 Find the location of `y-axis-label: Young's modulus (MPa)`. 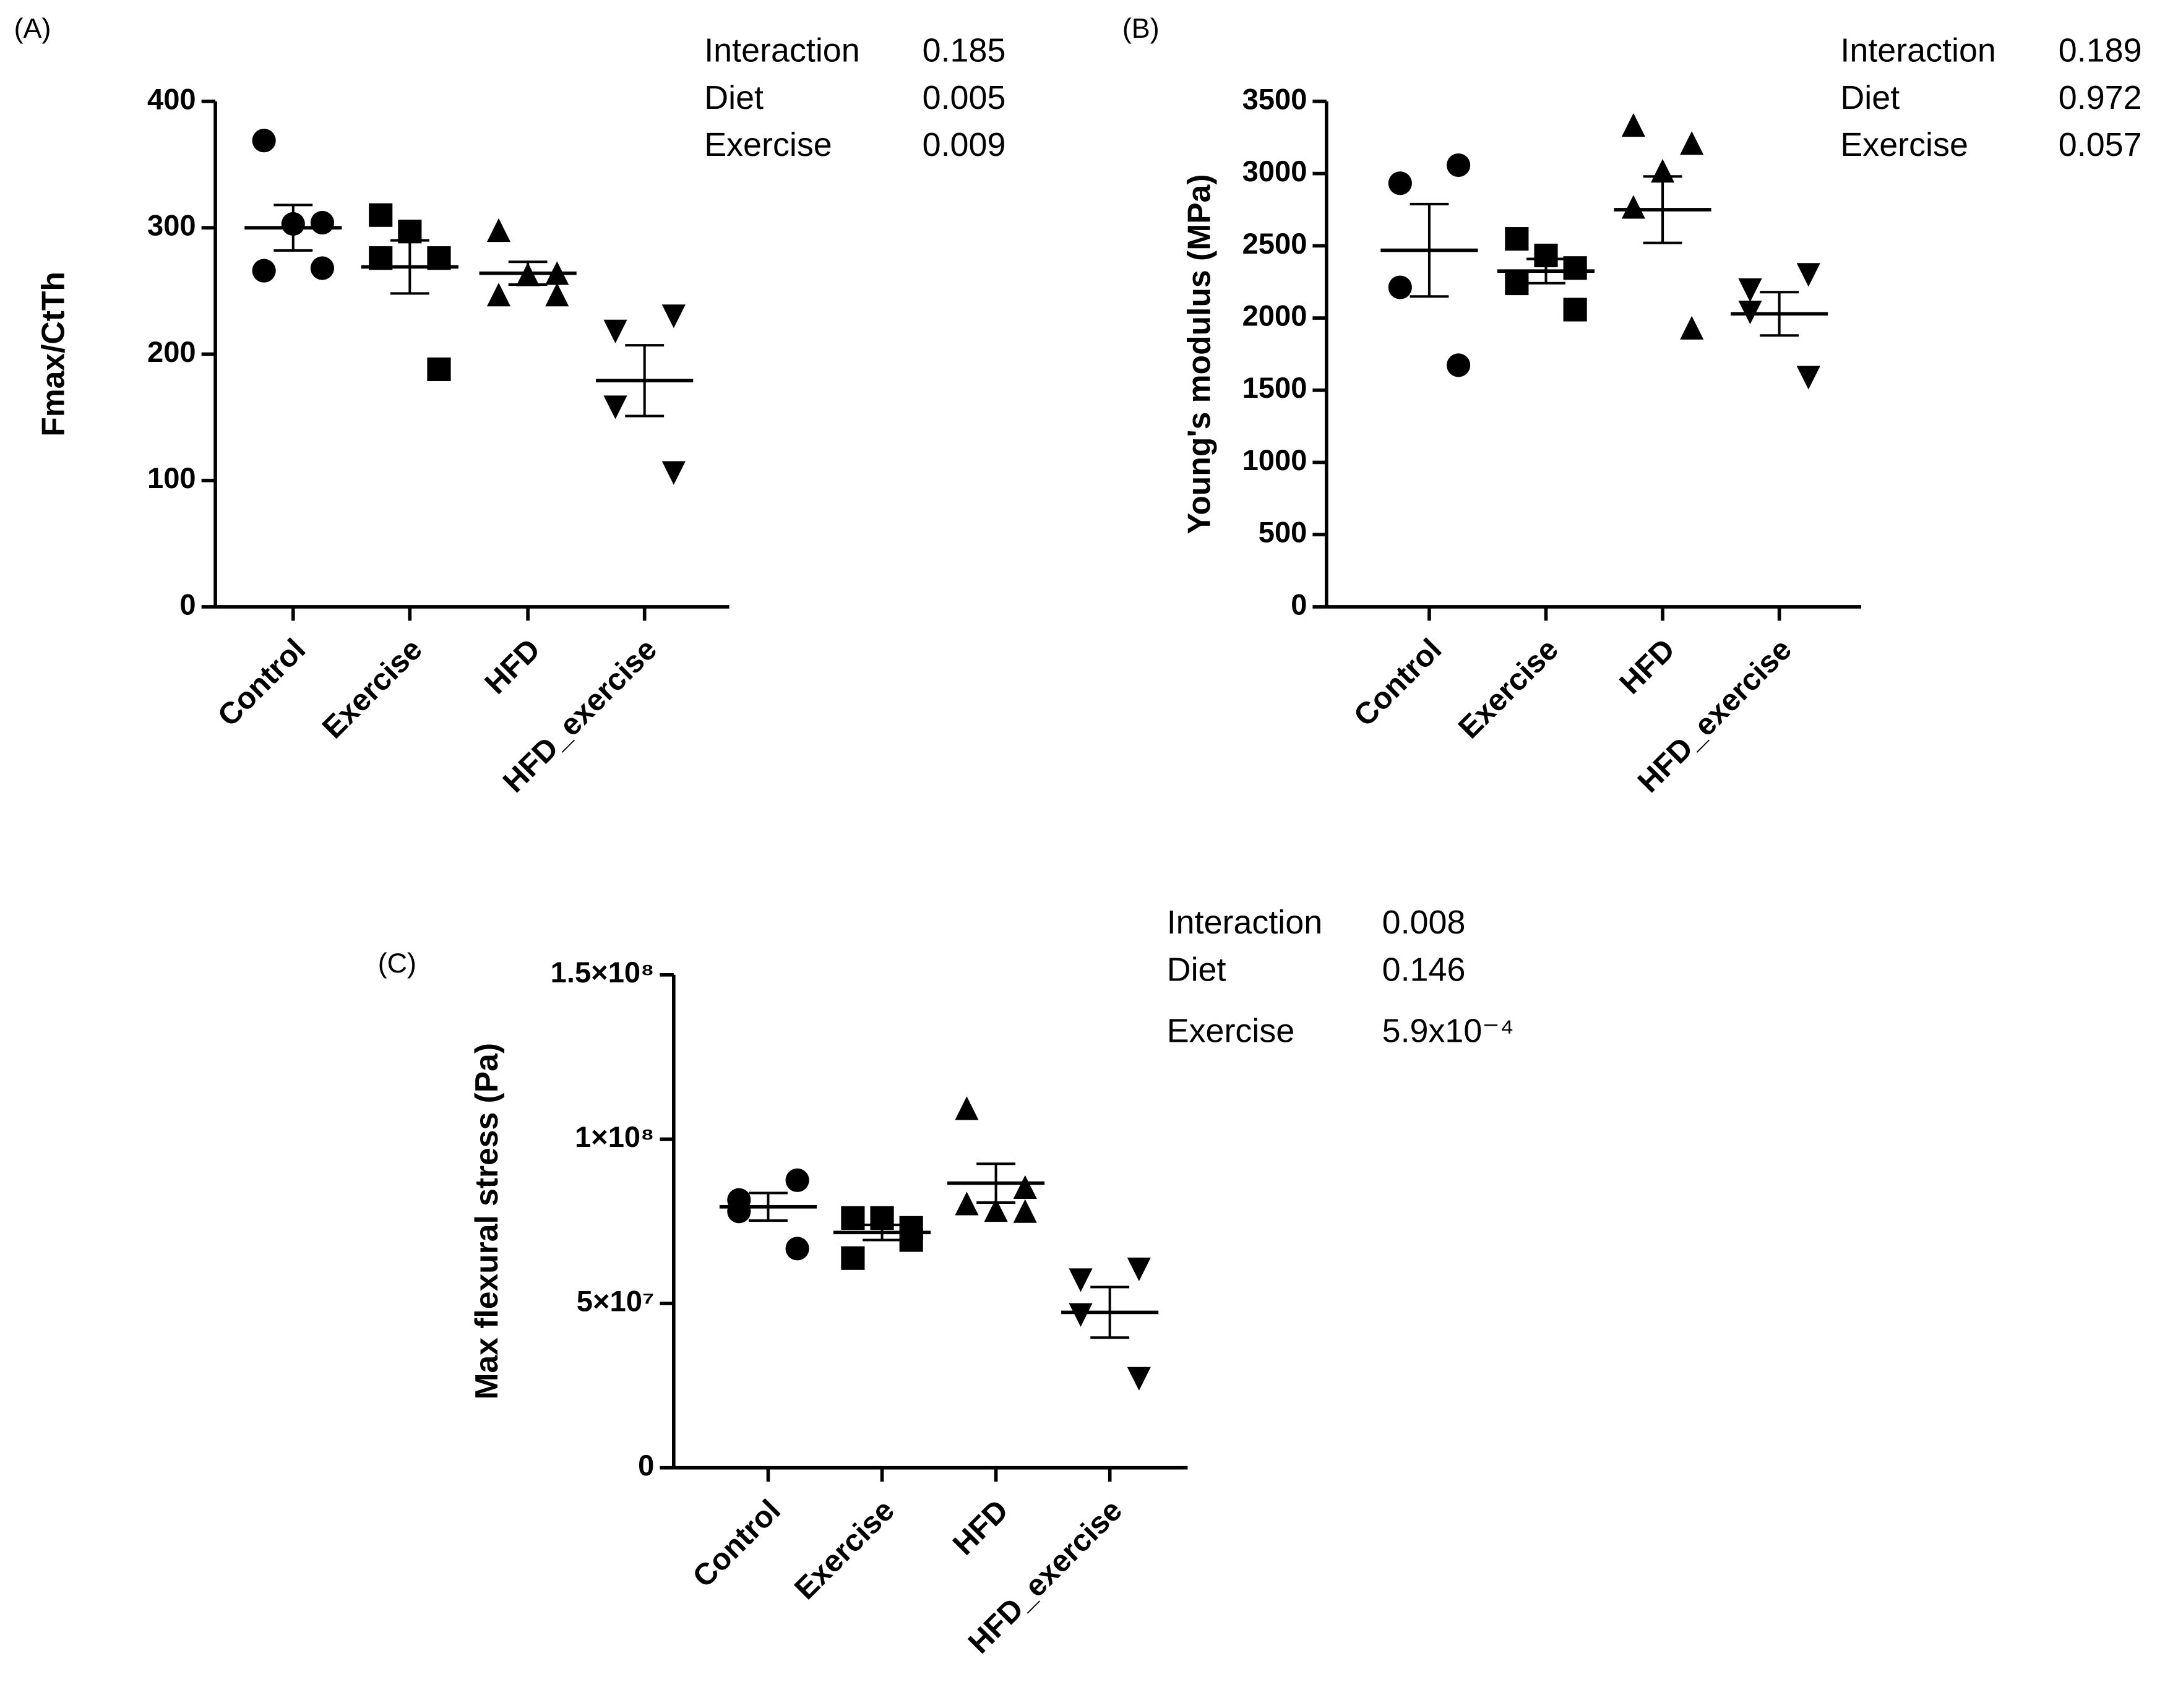

y-axis-label: Young's modulus (MPa) is located at coordinates (1198, 354).